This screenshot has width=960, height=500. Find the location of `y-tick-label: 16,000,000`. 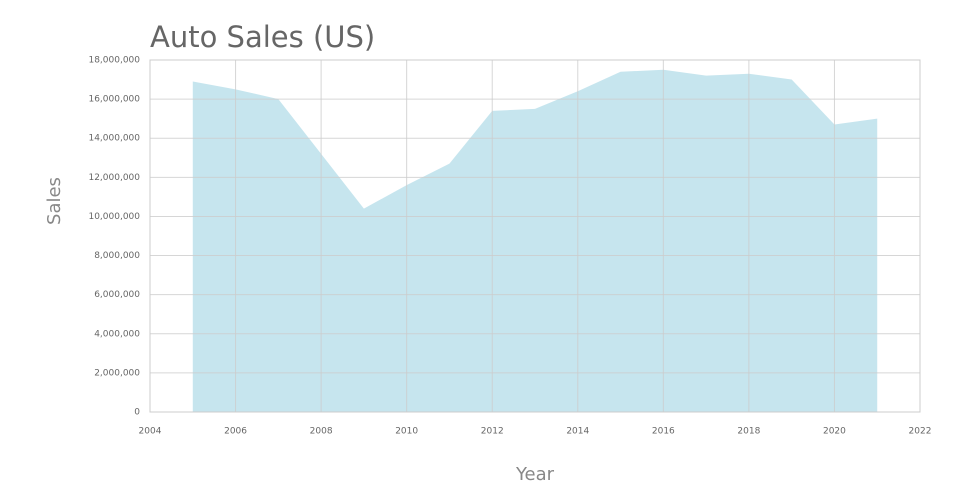

y-tick-label: 16,000,000 is located at coordinates (114, 100).